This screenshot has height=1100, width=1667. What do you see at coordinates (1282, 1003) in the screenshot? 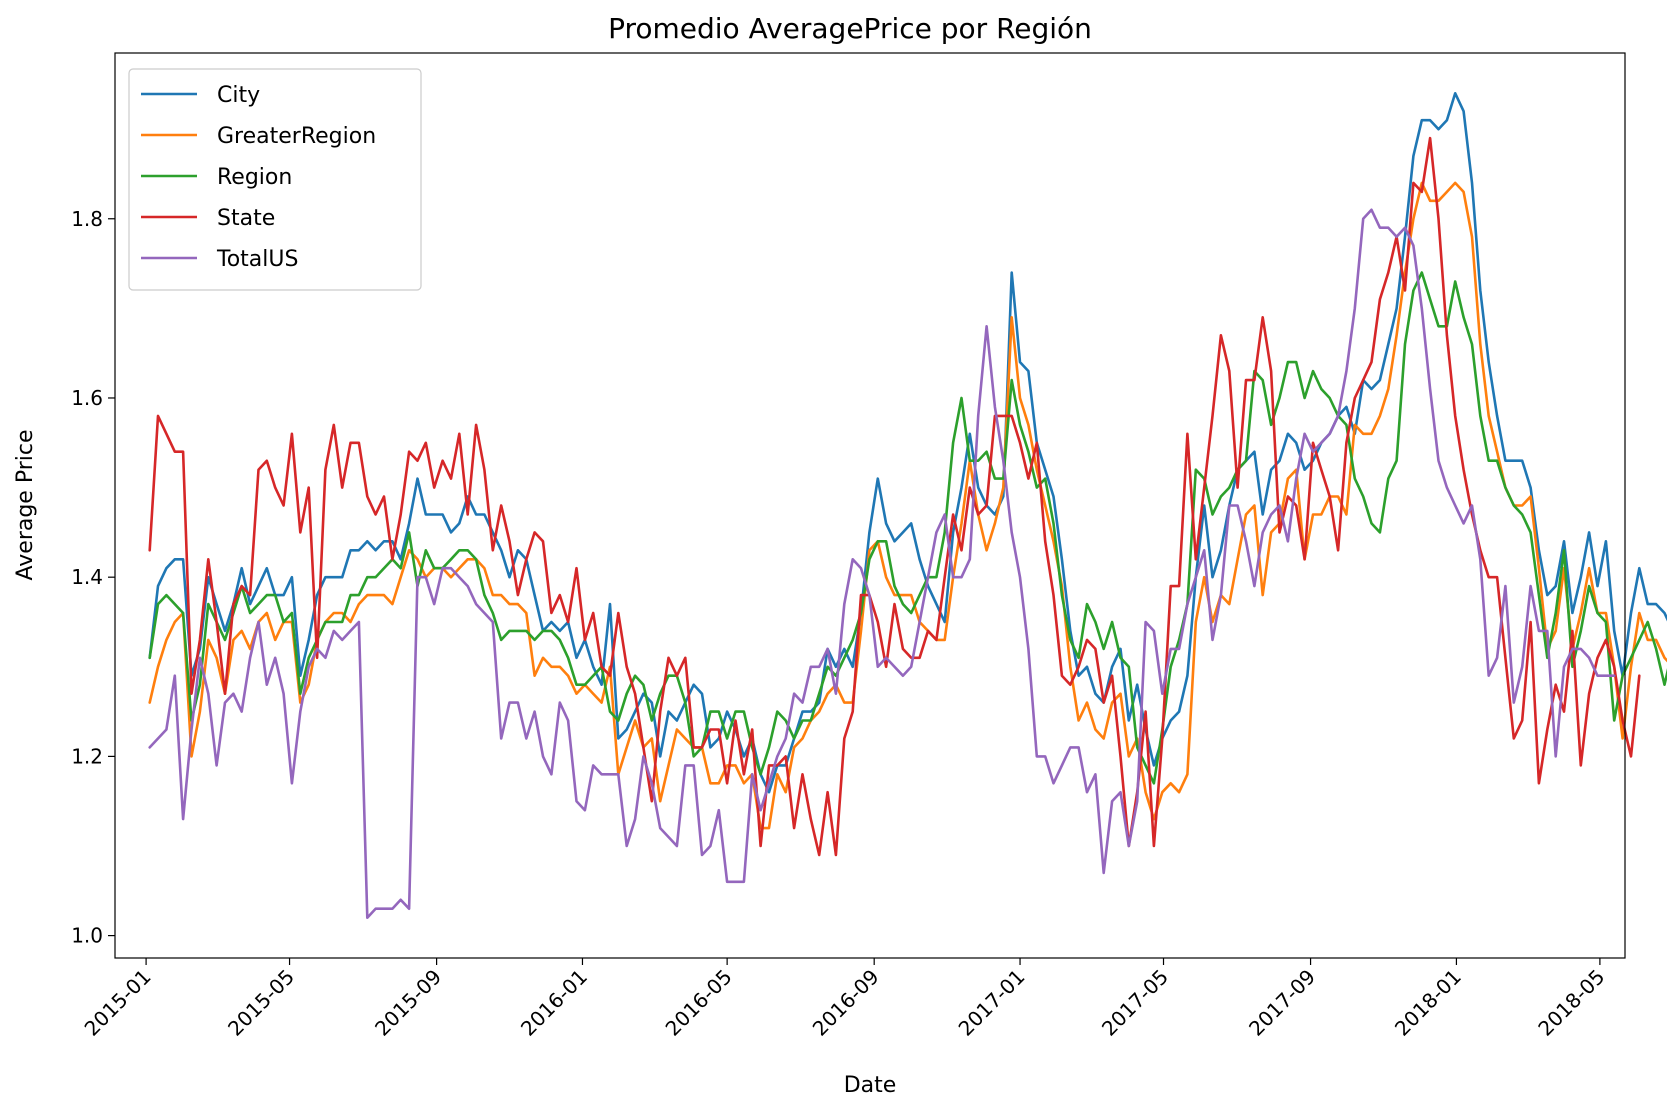
I see `x-tick-label: 2017-09` at bounding box center [1282, 1003].